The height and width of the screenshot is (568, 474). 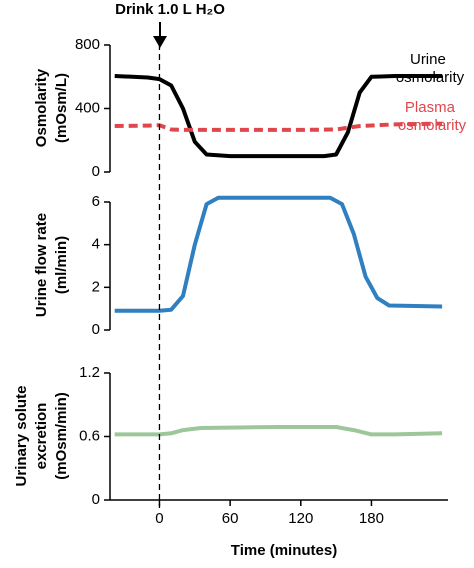 I want to click on x-tick-label: 180, so click(x=371, y=518).